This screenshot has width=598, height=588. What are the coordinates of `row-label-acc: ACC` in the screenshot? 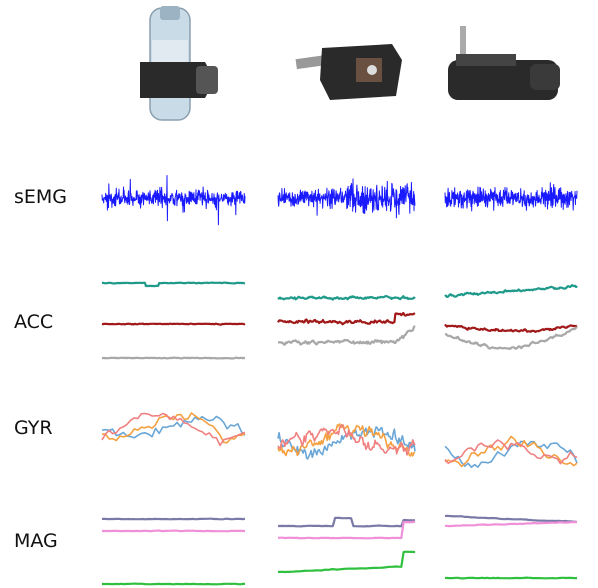 It's located at (34, 322).